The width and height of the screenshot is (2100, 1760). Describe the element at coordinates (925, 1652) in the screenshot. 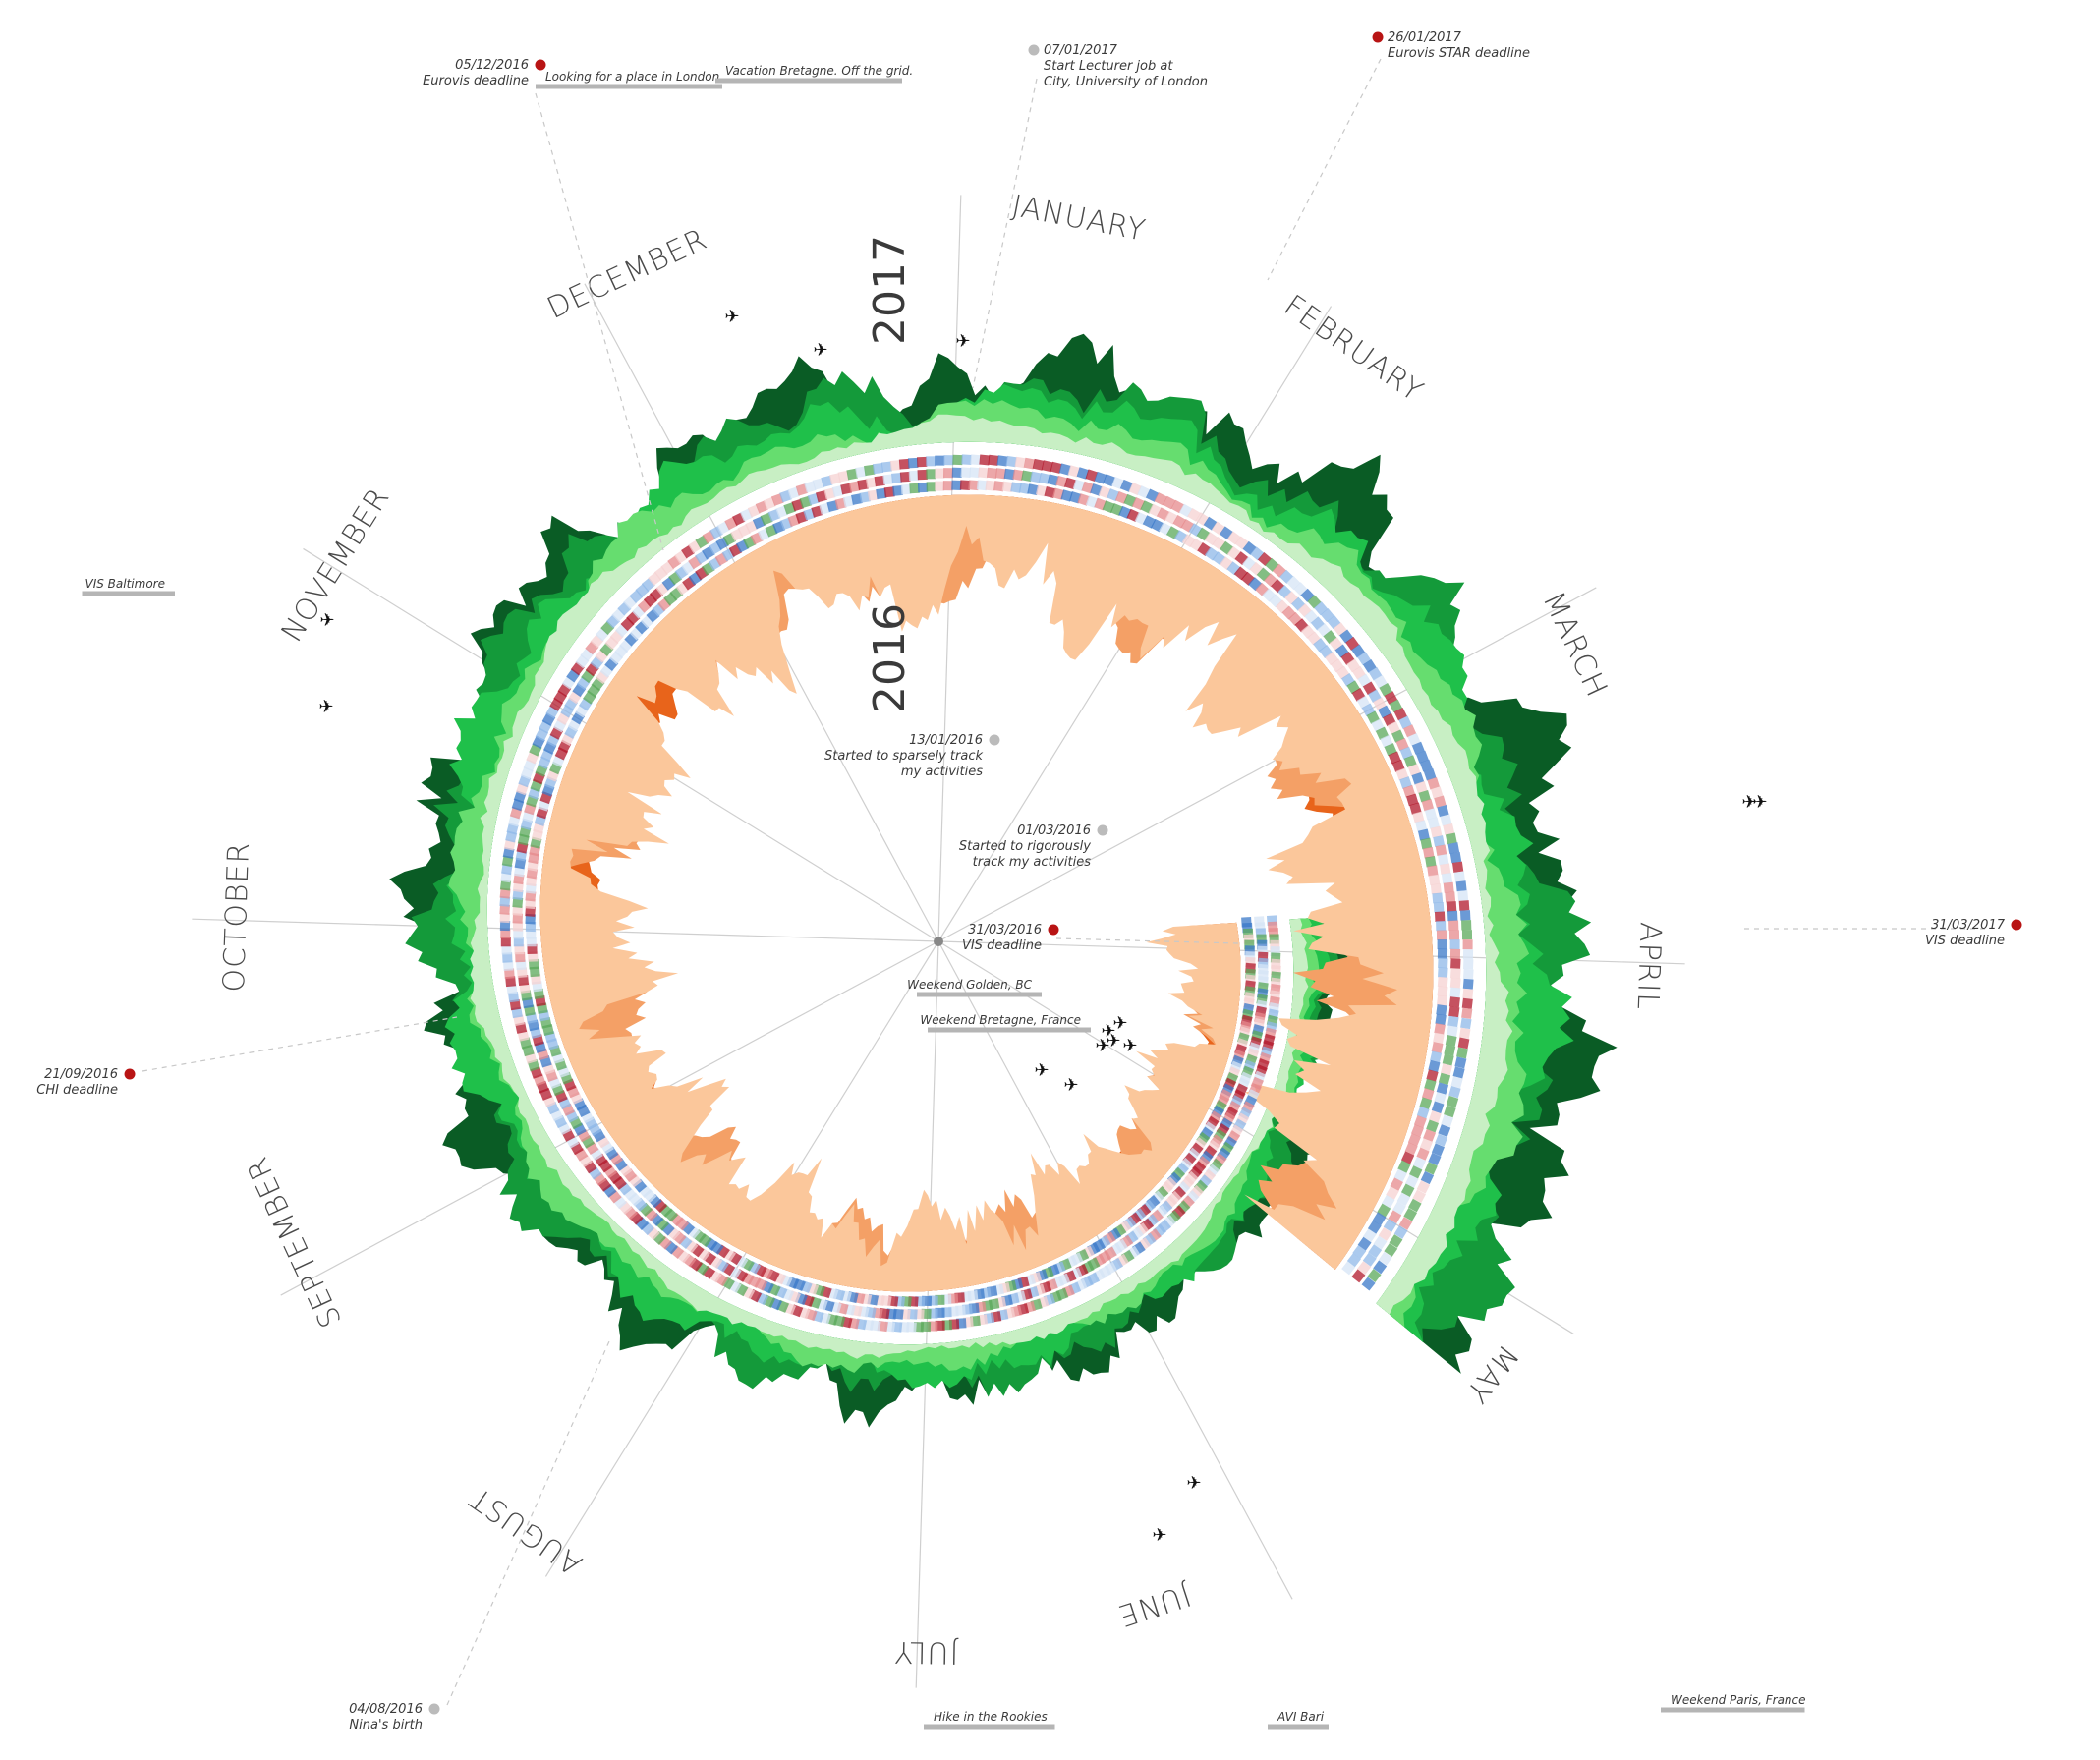

I see `month-label: JULY` at that location.